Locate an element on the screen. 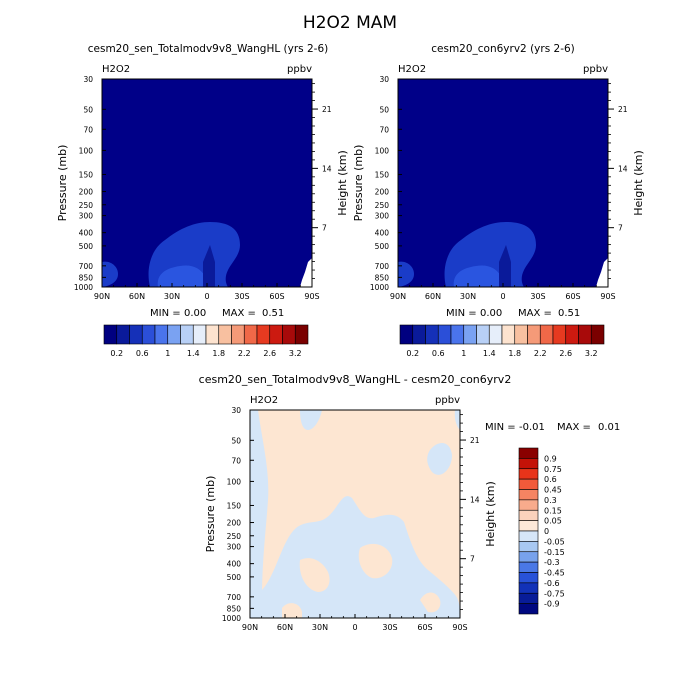 The width and height of the screenshot is (700, 700). min-max-stats: MIN = 0.00 MAX = 0.51 is located at coordinates (513, 313).